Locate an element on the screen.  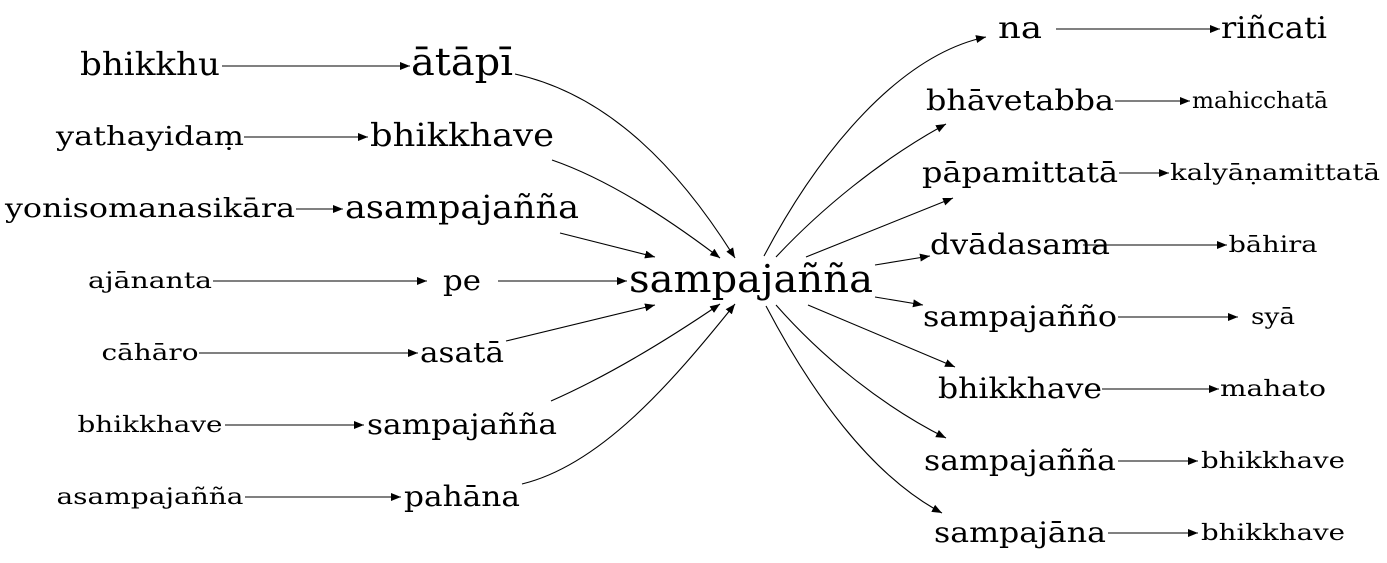
edge-center-to-dvadasama is located at coordinates (902, 259).